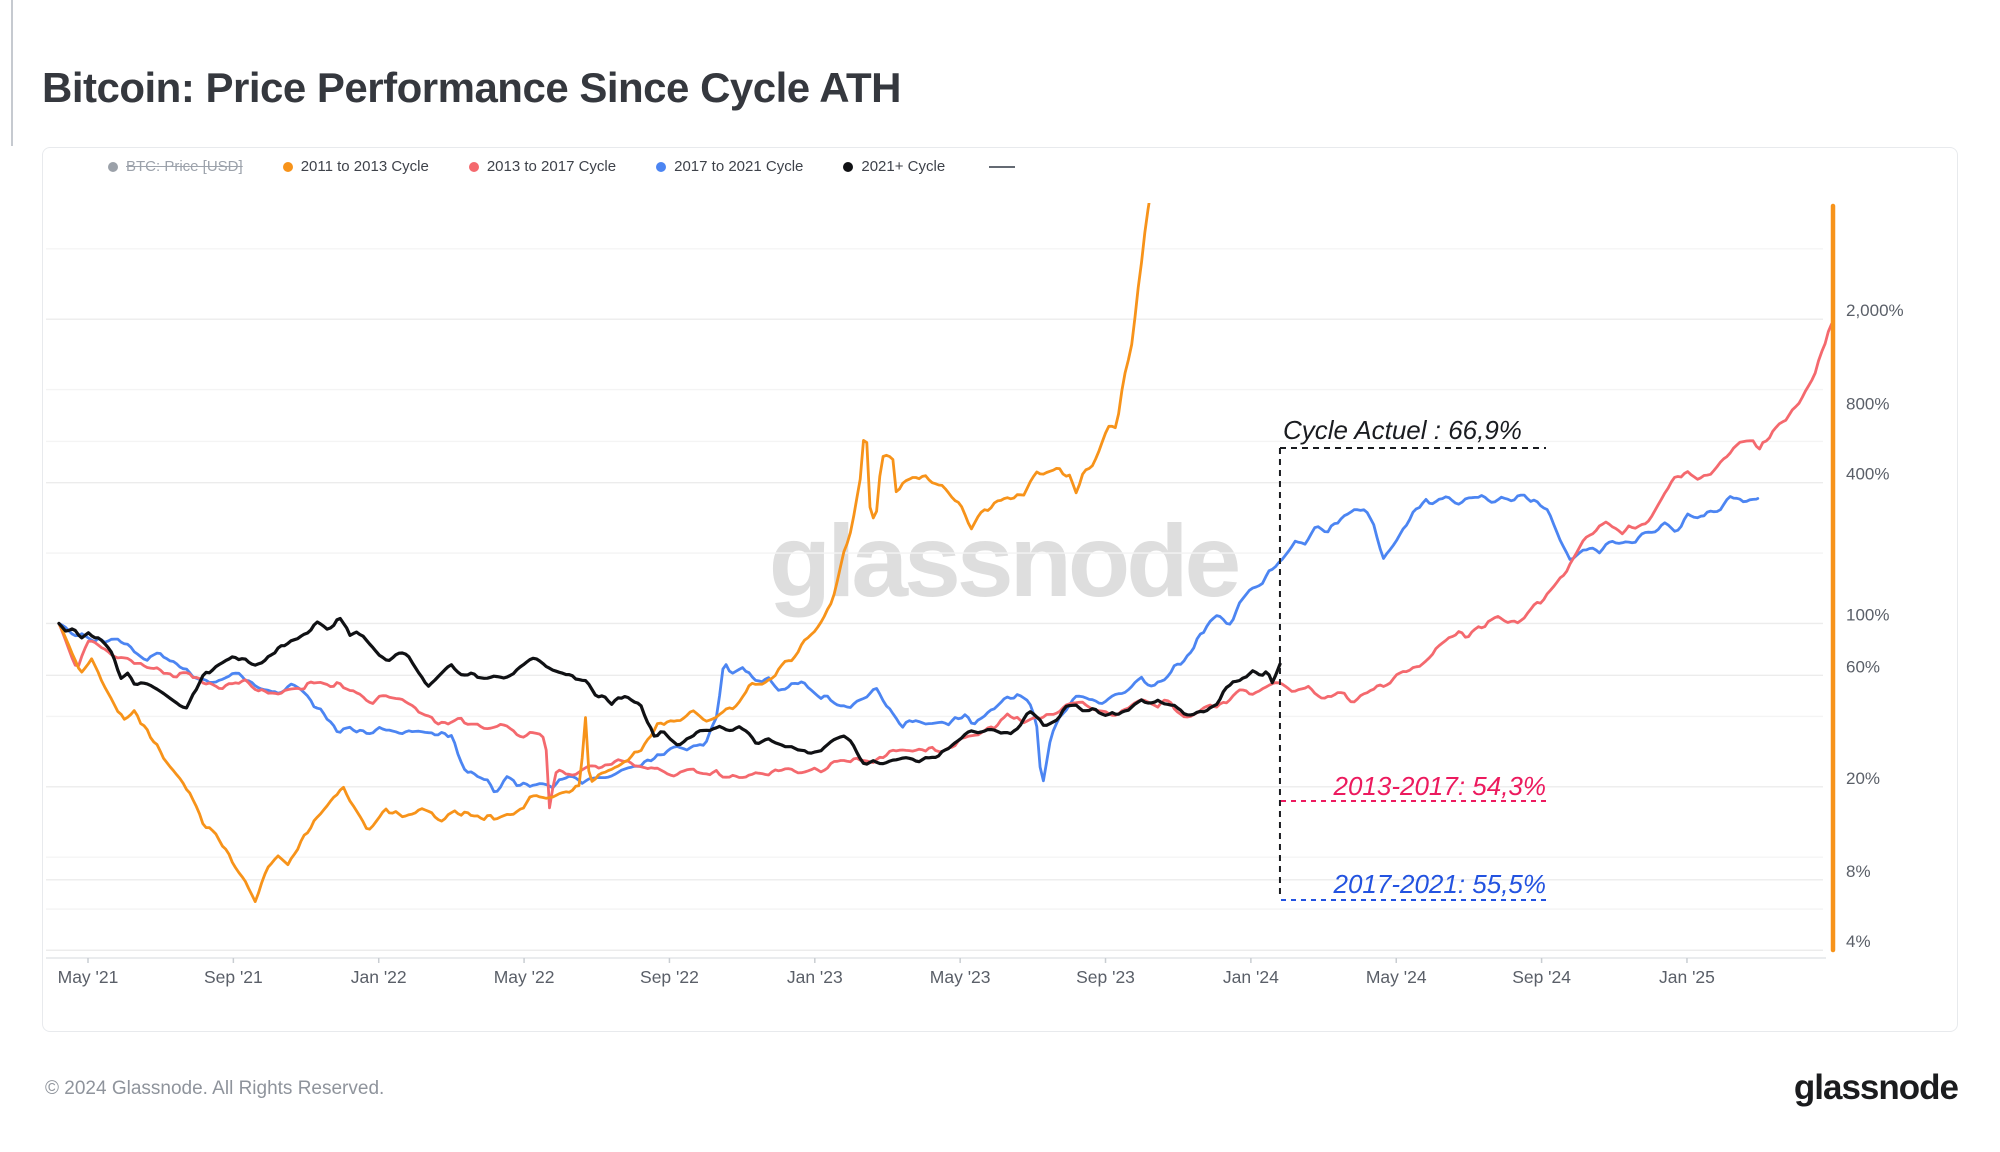 The image size is (2000, 1152). What do you see at coordinates (1402, 430) in the screenshot?
I see `annotation-current-cycle: Cycle Actuel : 66,9%` at bounding box center [1402, 430].